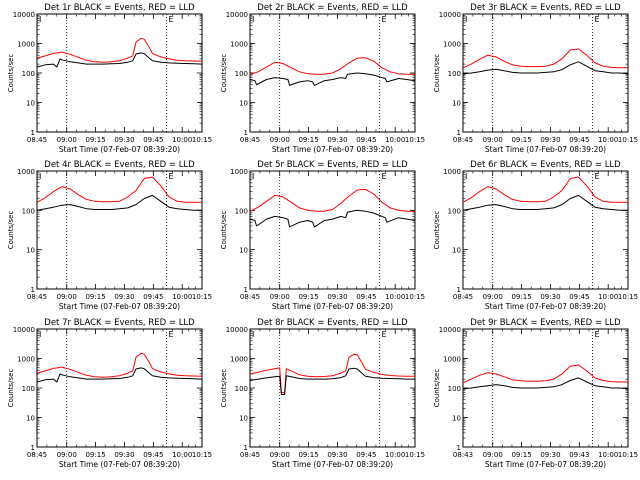  I want to click on panel-title: Det 8r BLACK = Events, RED = LLD, so click(332, 323).